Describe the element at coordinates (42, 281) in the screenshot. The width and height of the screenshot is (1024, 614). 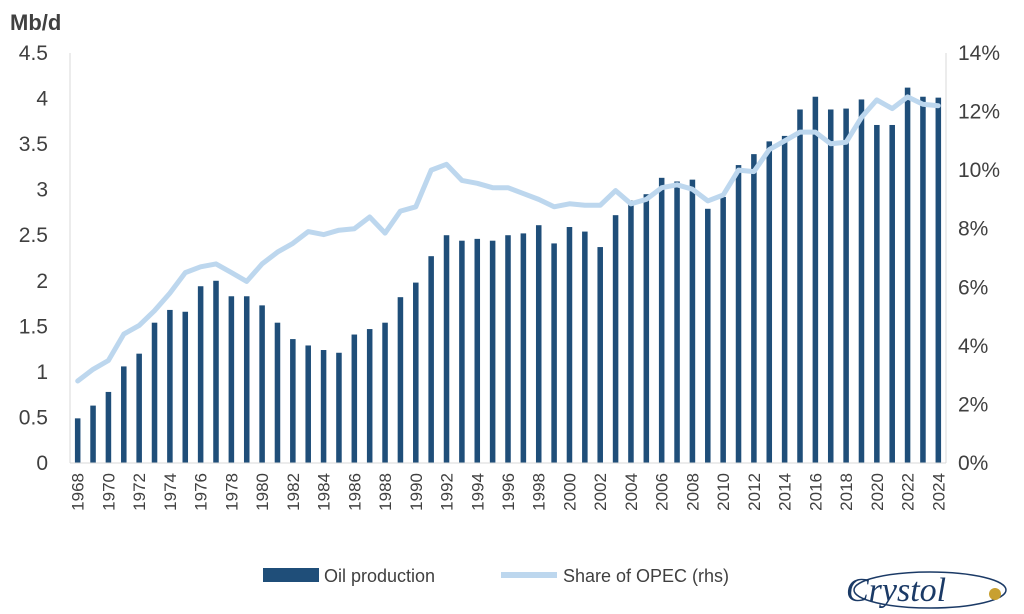
I see `y-tick-label-left: 2` at that location.